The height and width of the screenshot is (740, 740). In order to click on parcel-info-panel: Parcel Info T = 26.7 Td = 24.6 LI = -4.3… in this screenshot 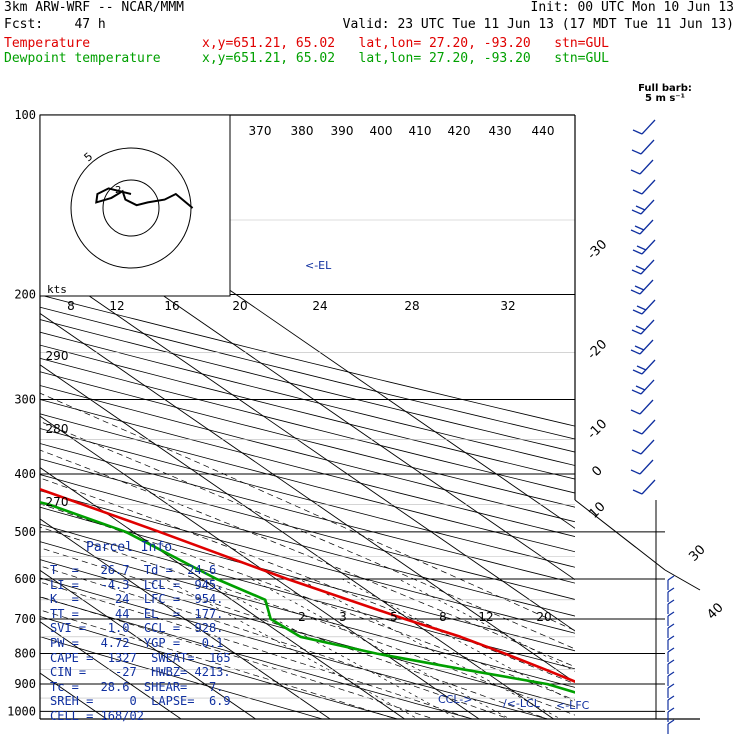, I will do `click(137, 632)`.